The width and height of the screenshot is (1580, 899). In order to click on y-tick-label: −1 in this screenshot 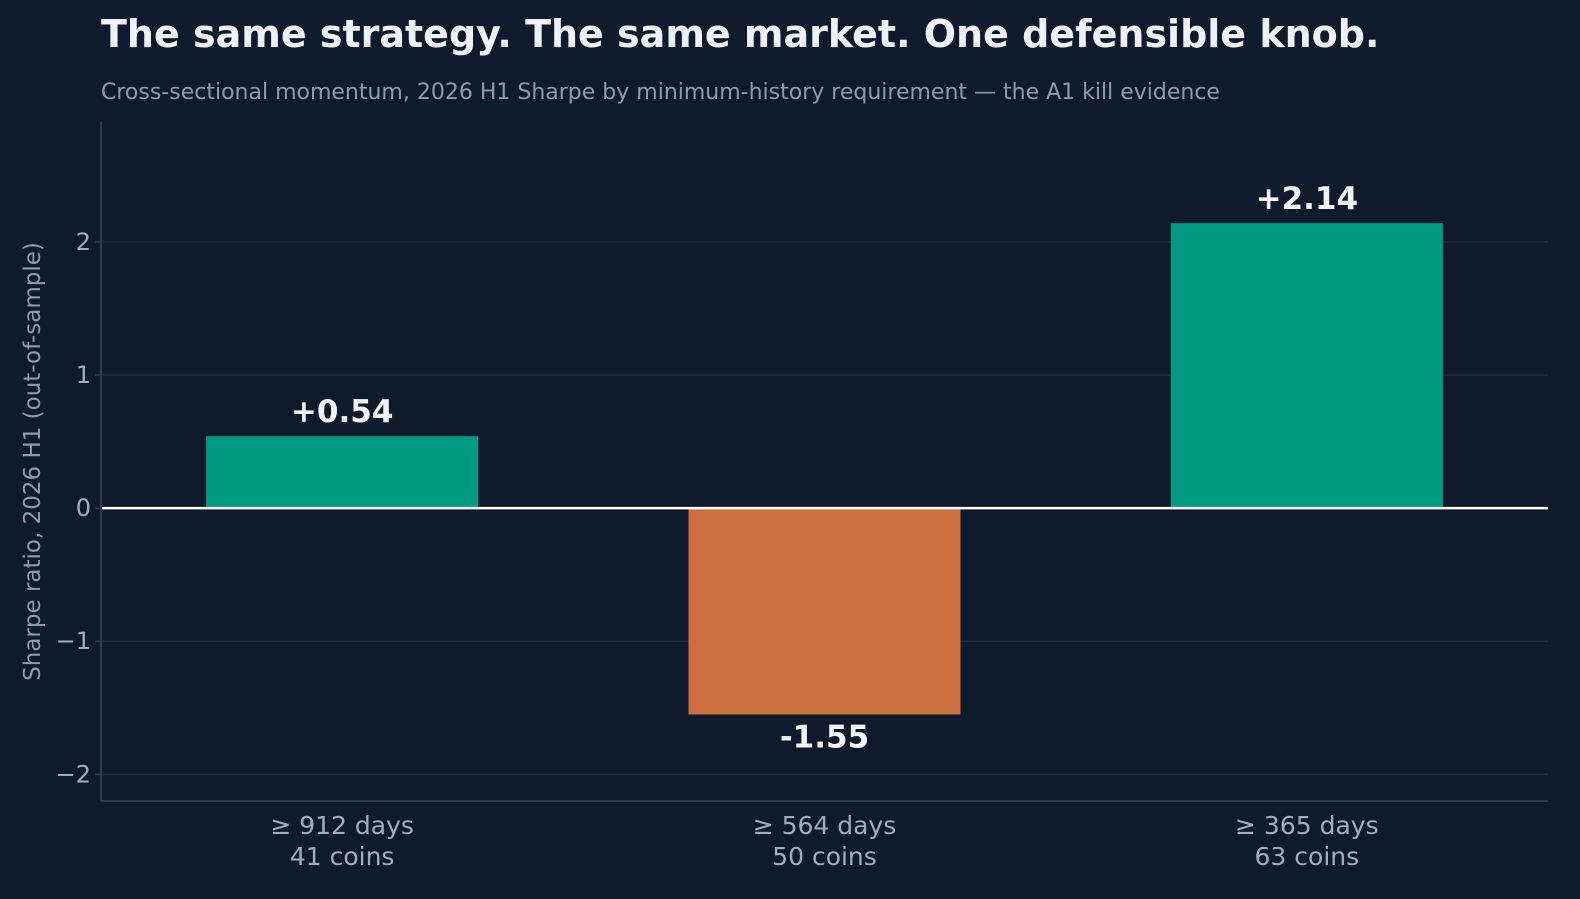, I will do `click(73, 641)`.